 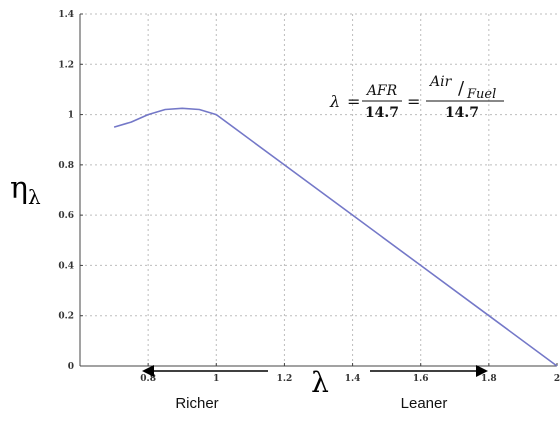 What do you see at coordinates (557, 379) in the screenshot?
I see `x-tick-label: 2` at bounding box center [557, 379].